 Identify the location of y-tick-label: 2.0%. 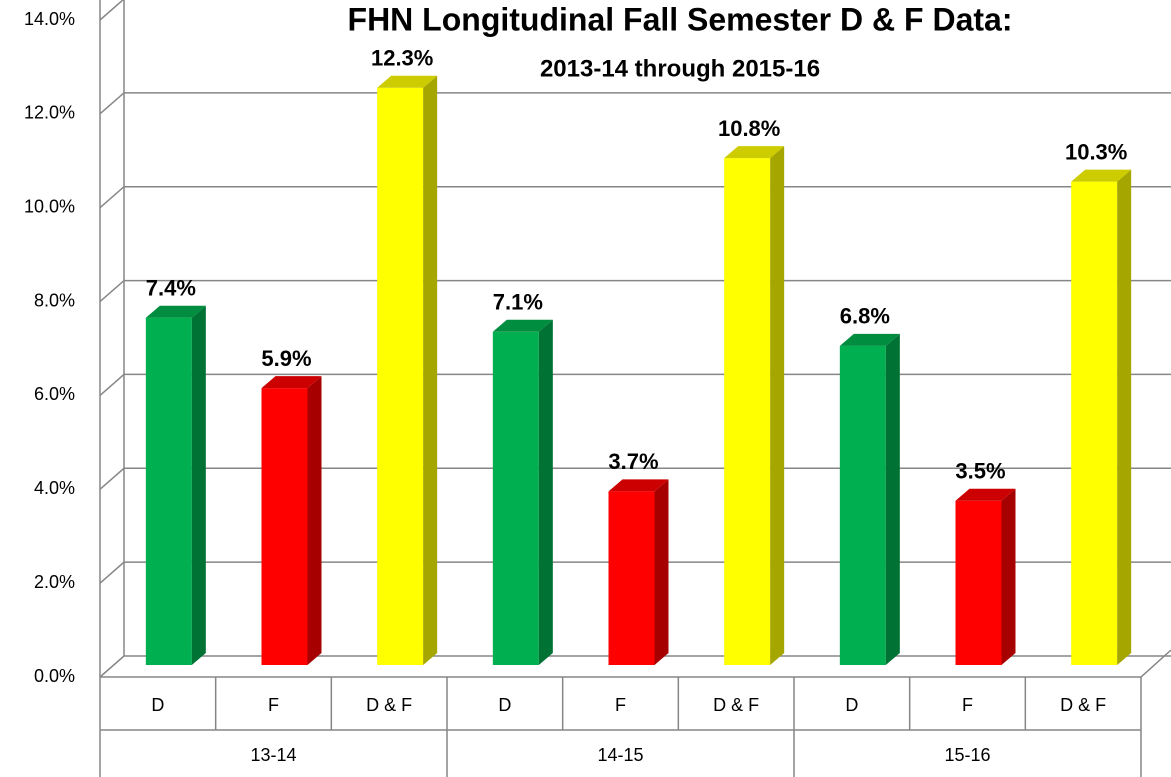
(54, 582).